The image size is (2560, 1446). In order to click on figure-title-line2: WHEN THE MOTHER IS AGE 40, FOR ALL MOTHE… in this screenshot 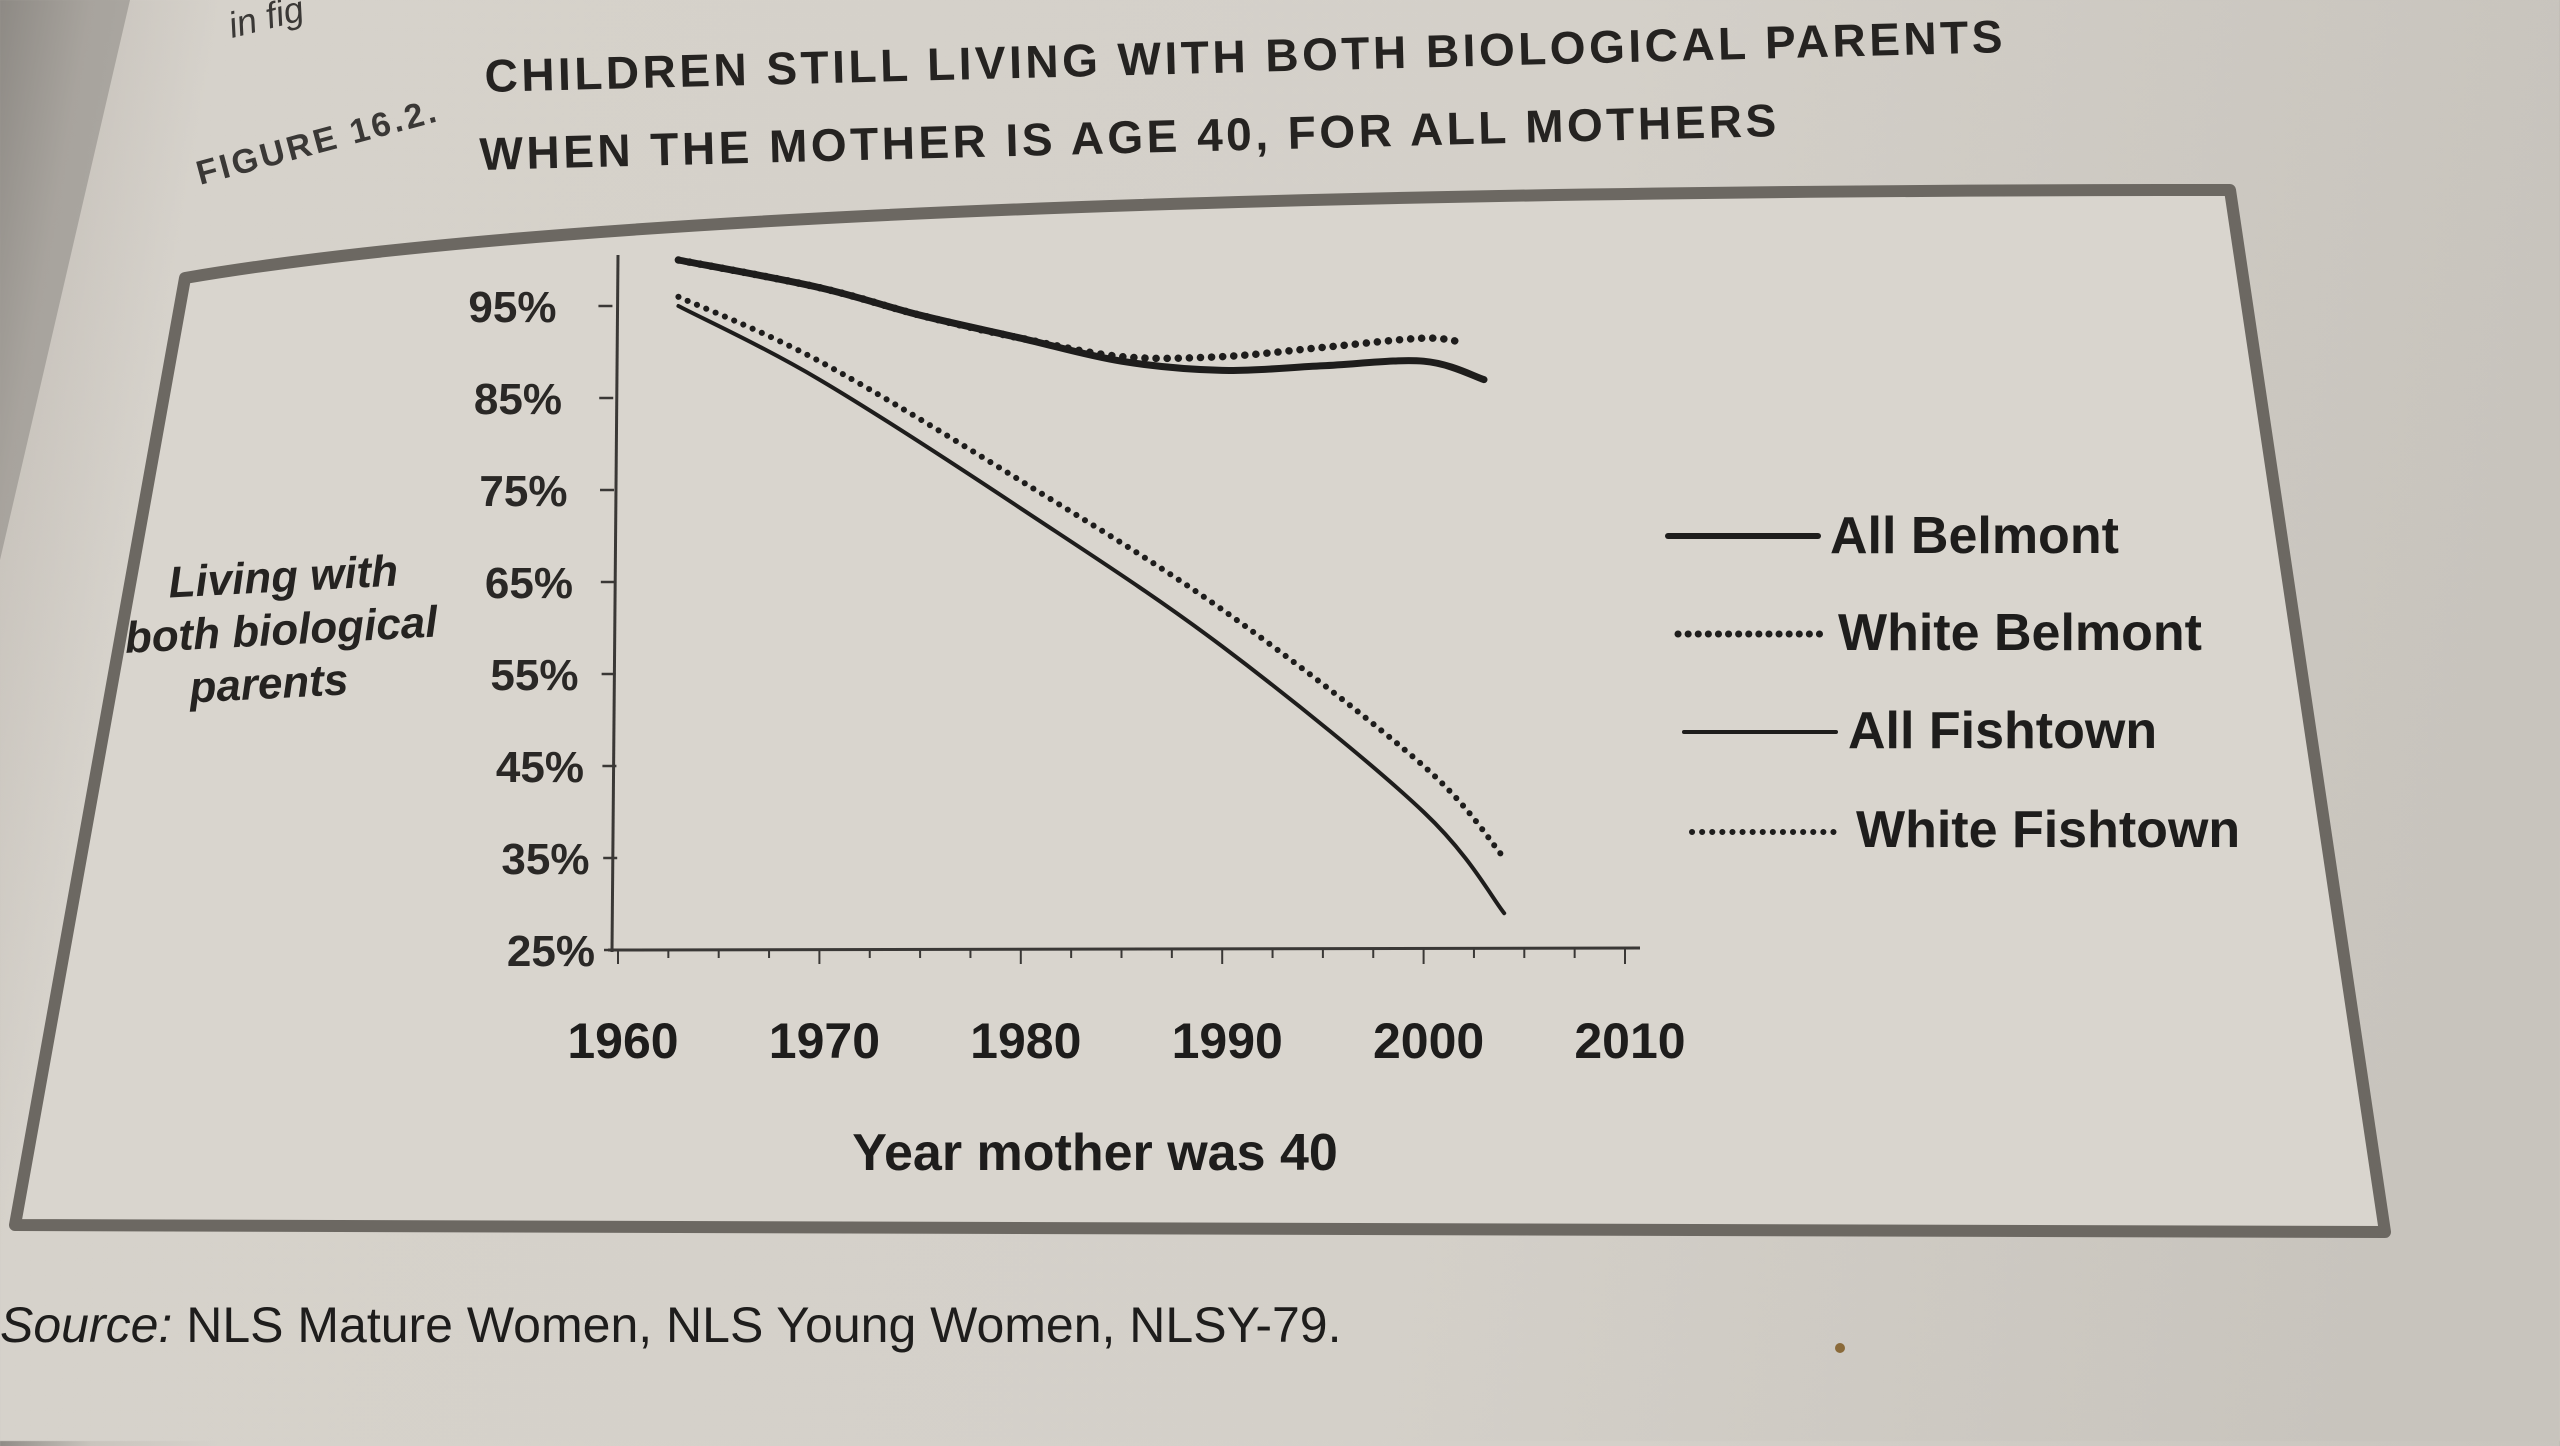, I will do `click(1129, 137)`.